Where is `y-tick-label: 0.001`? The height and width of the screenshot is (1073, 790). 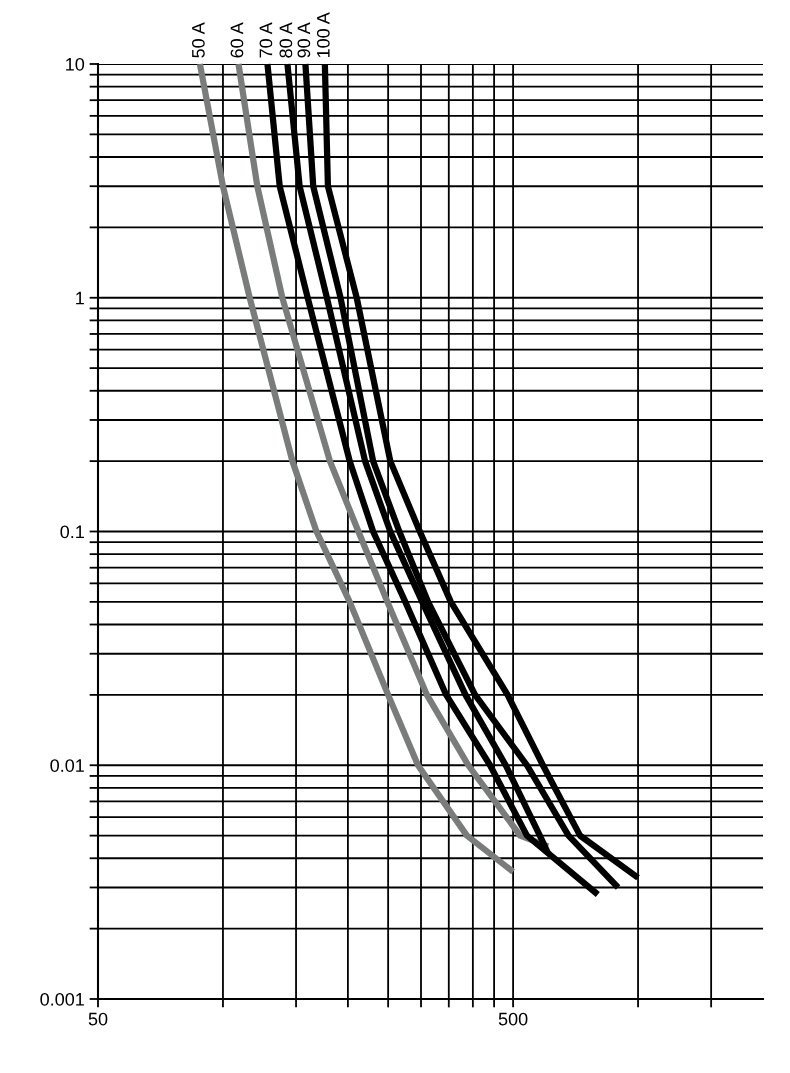 y-tick-label: 0.001 is located at coordinates (62, 999).